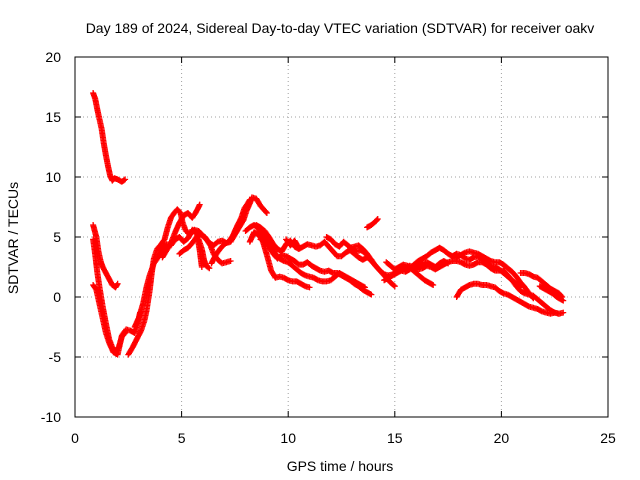  What do you see at coordinates (51, 417) in the screenshot?
I see `y-tick-label: -10` at bounding box center [51, 417].